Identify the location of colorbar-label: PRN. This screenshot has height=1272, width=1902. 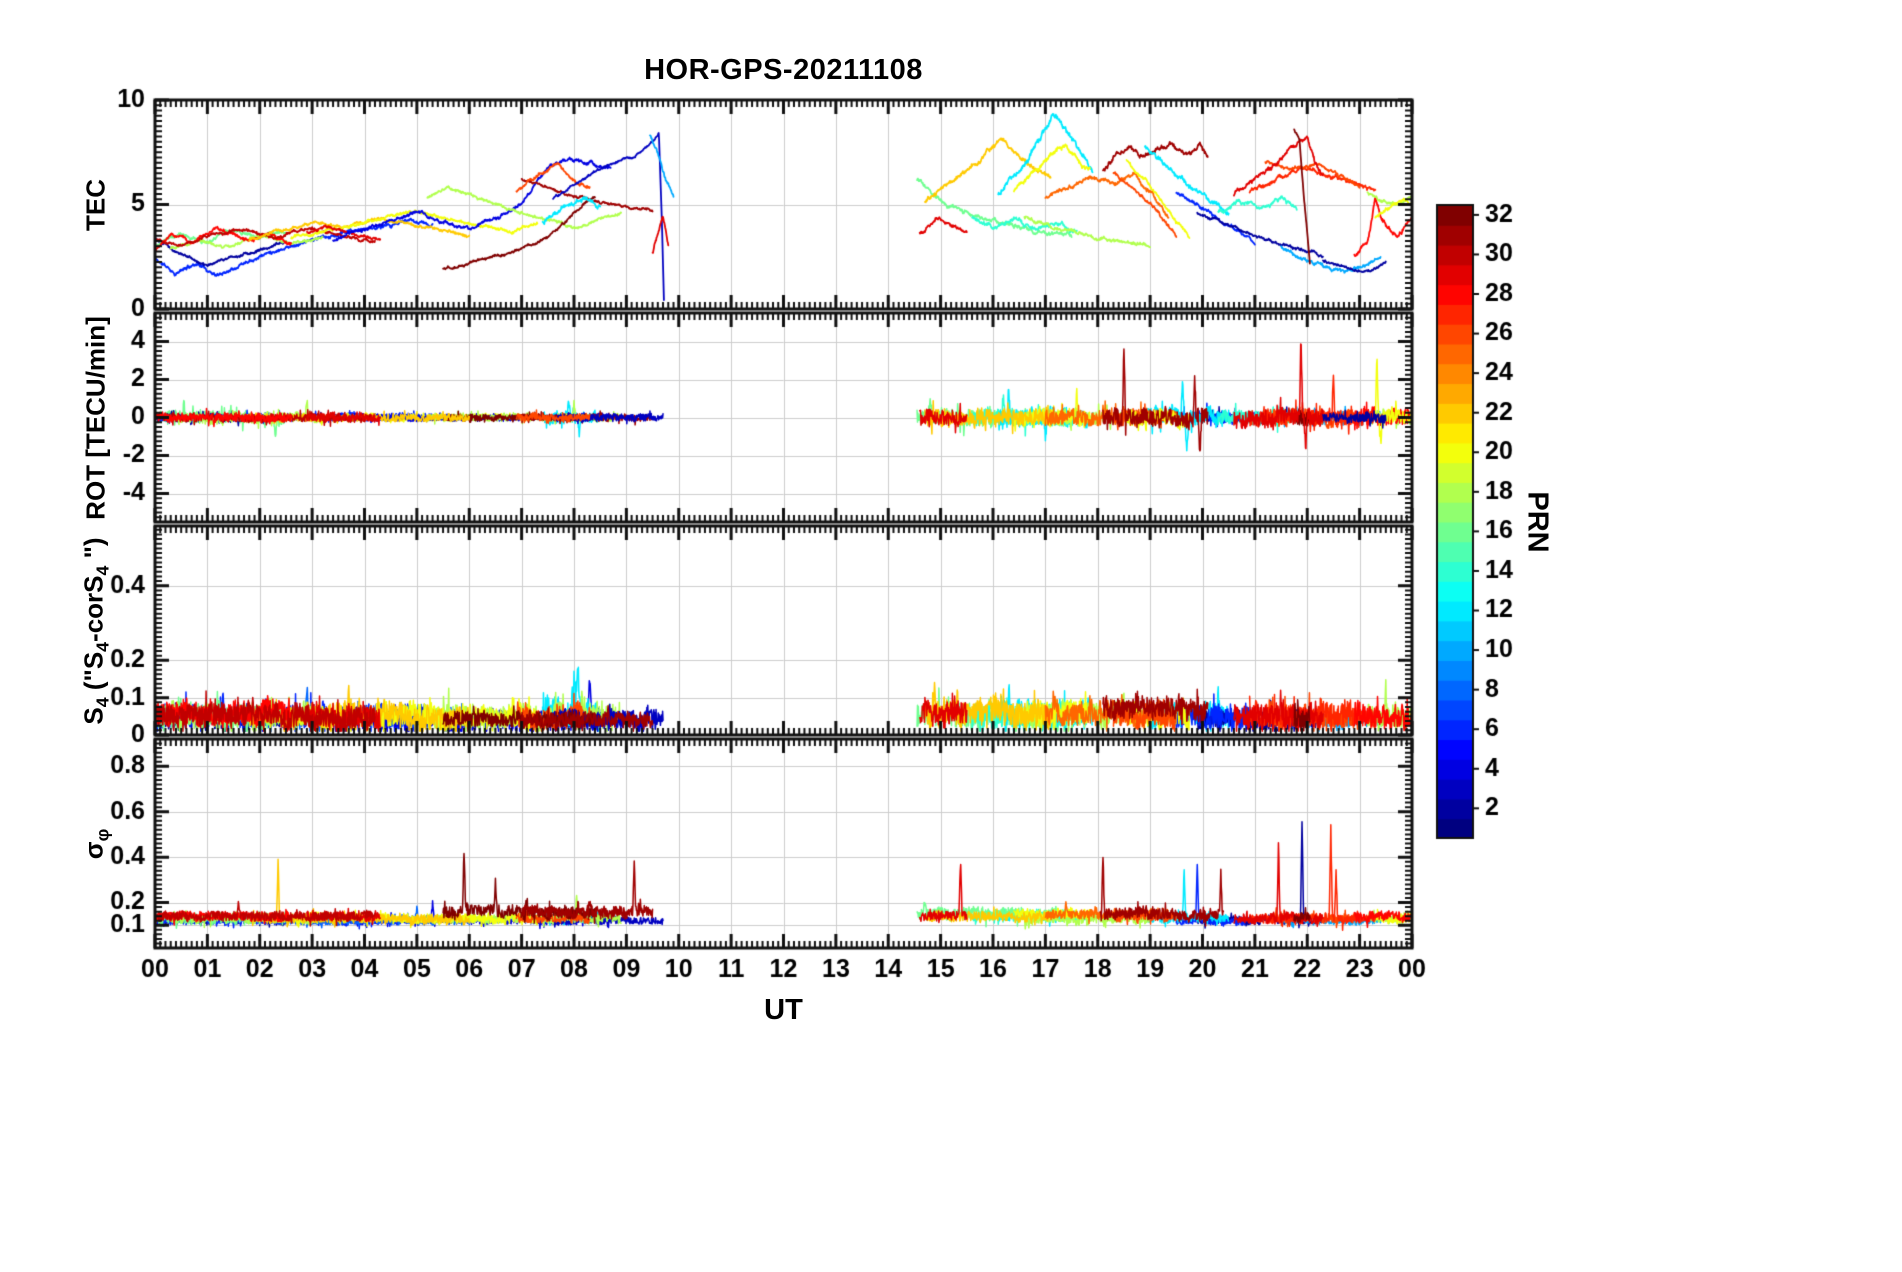
(1537, 522).